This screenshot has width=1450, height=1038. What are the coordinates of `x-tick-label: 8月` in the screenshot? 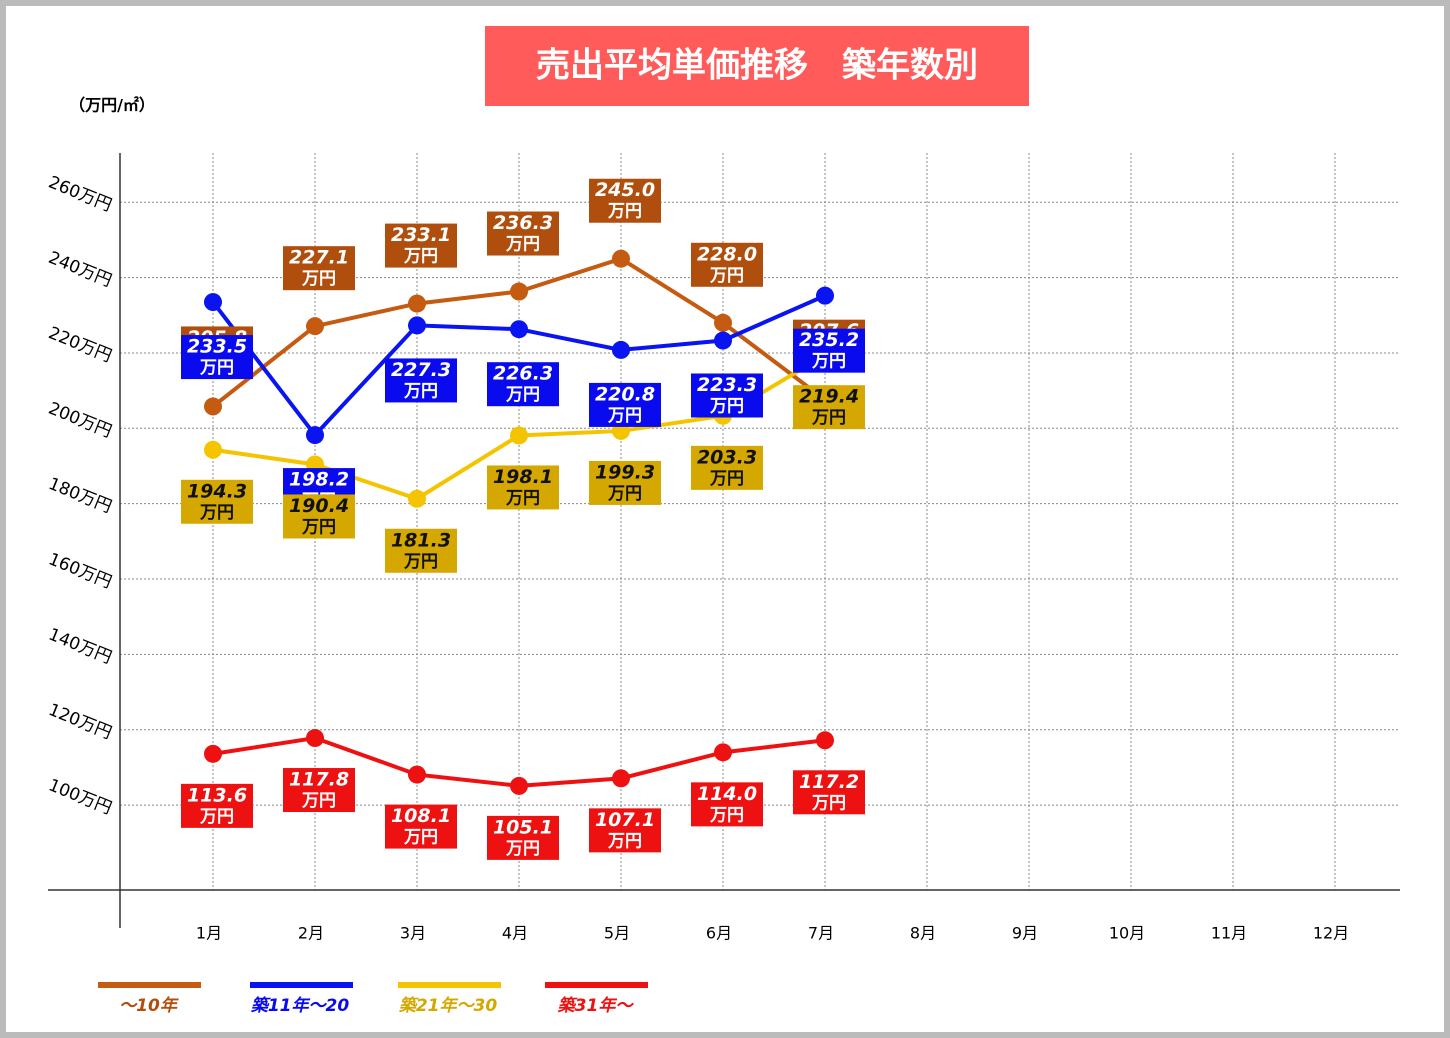 It's located at (923, 933).